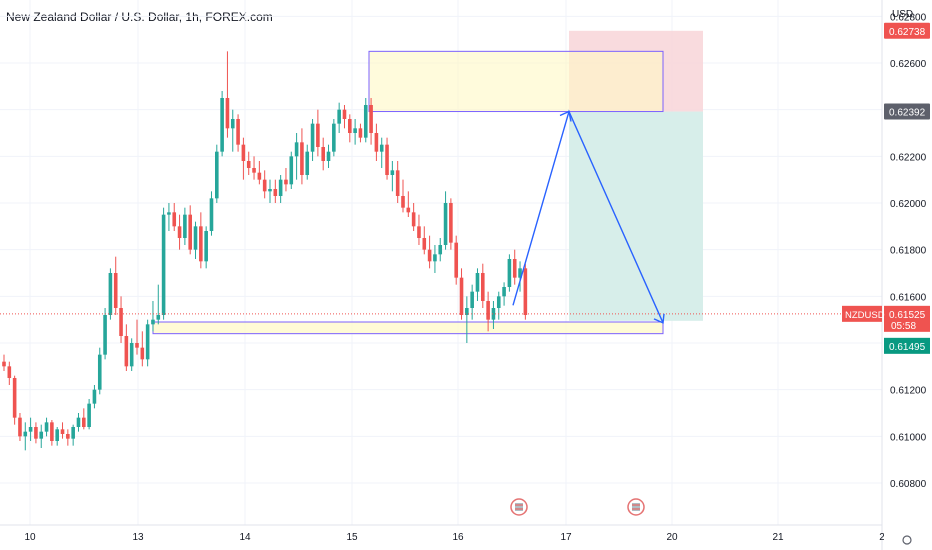 The height and width of the screenshot is (550, 932). What do you see at coordinates (30, 537) in the screenshot?
I see `x-tick-label: 10` at bounding box center [30, 537].